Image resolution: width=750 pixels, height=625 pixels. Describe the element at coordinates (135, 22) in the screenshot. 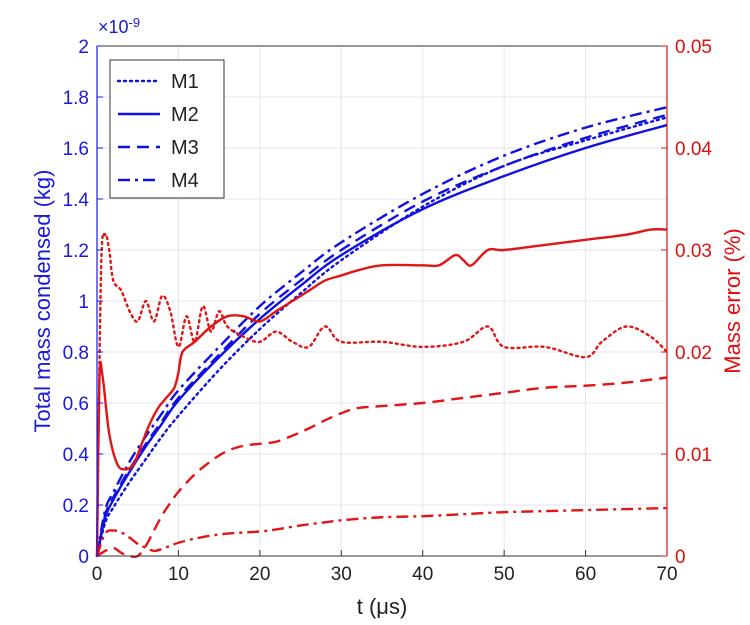

I see `y-axis-multiplier-exponent: -9` at that location.